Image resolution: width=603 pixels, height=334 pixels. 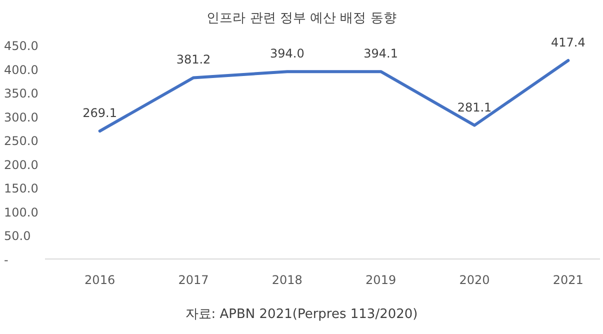 I want to click on annotation: 자료: APBN 2021(Perpres 113/2020), so click(x=301, y=314).